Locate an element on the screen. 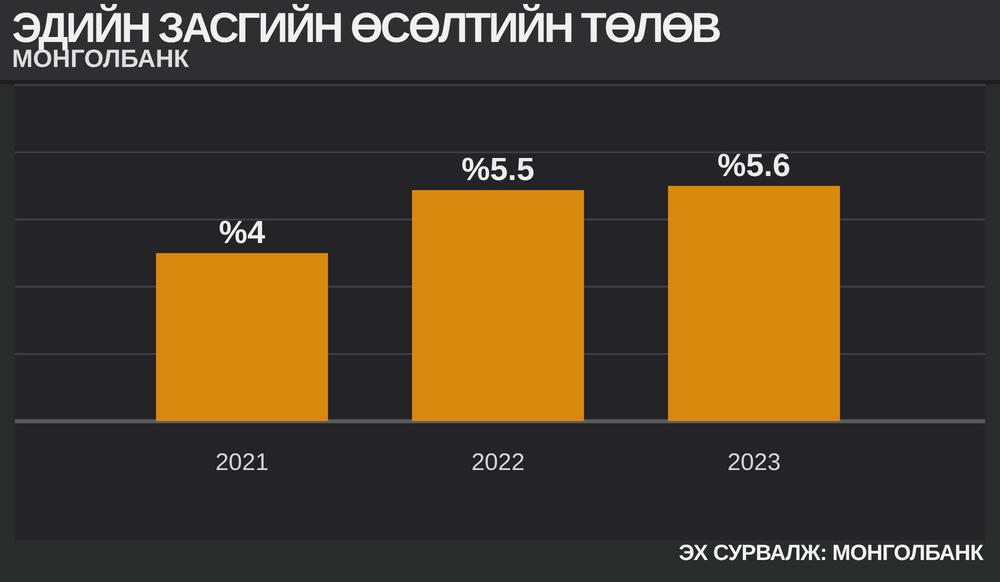 The height and width of the screenshot is (582, 1000). data-label: %5.6 is located at coordinates (754, 164).